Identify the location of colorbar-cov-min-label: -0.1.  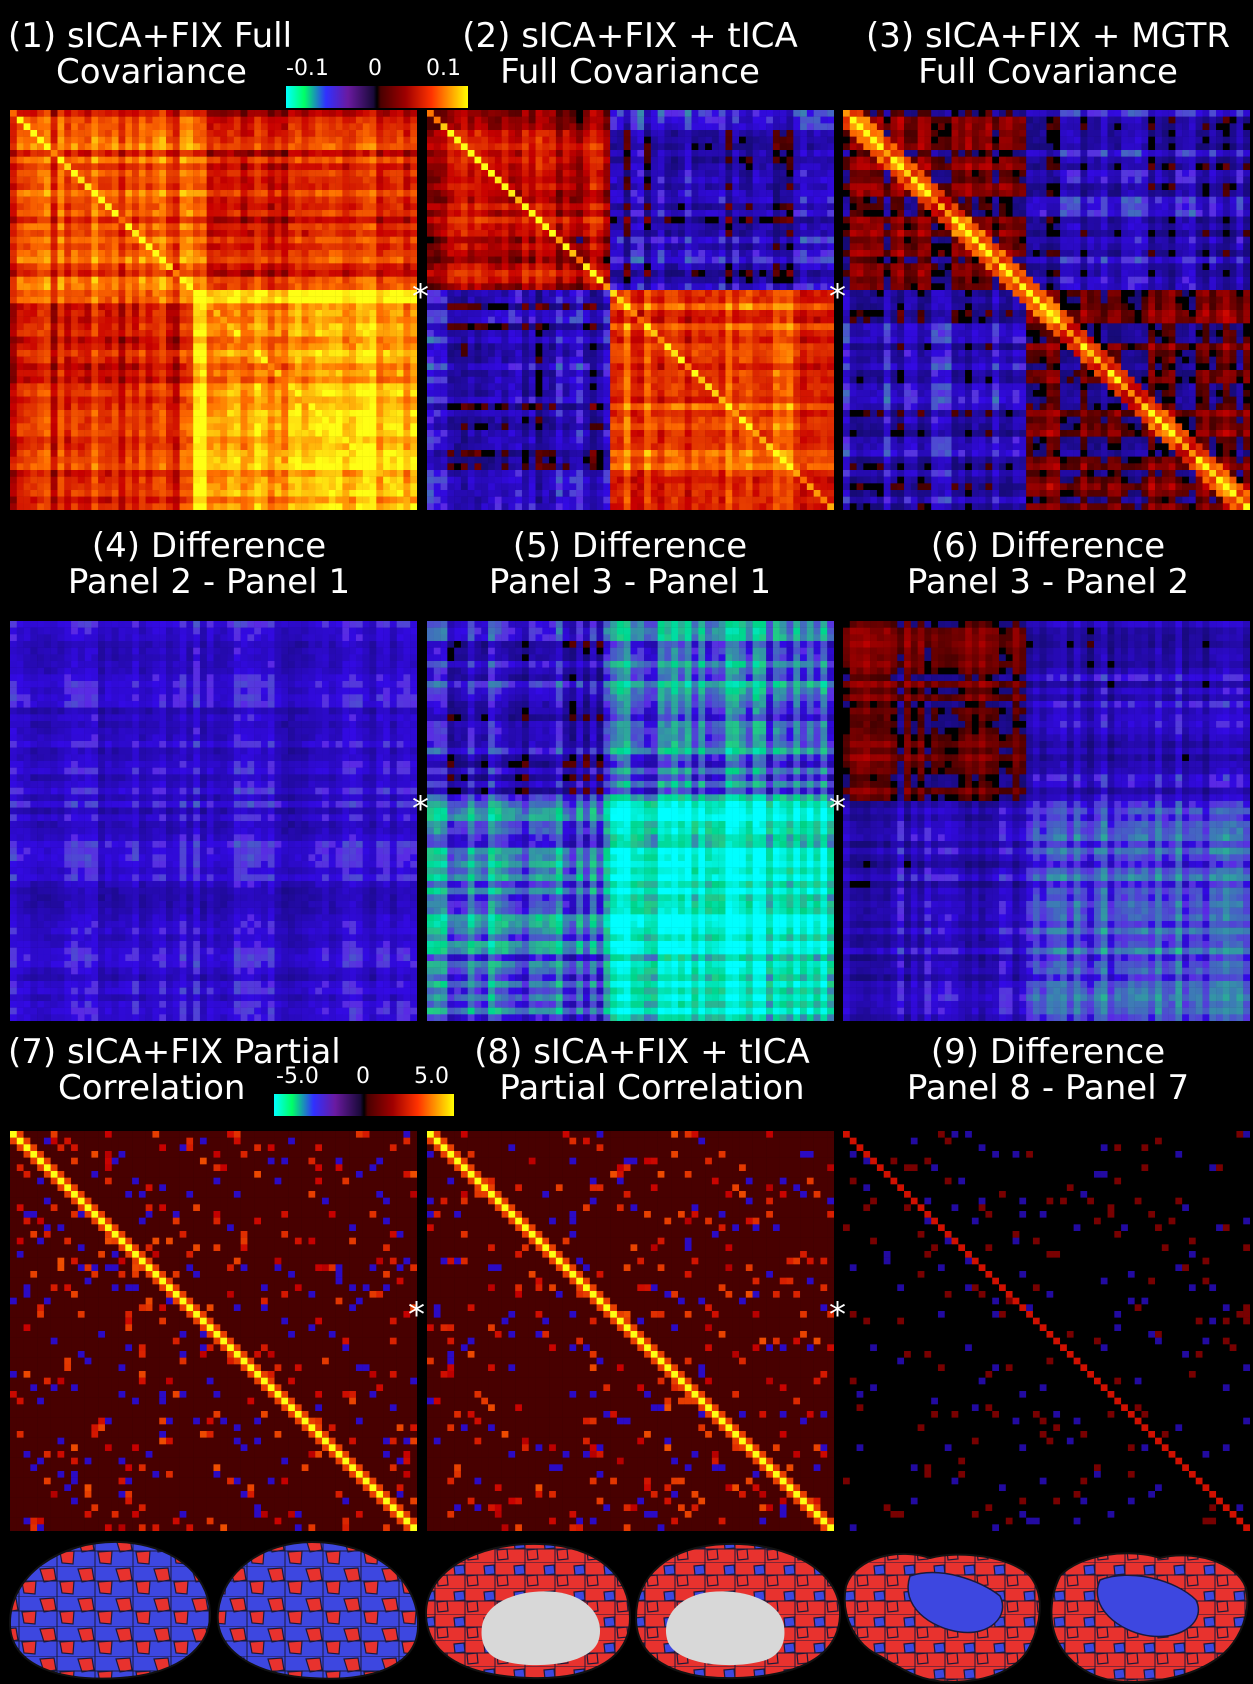
(307, 69).